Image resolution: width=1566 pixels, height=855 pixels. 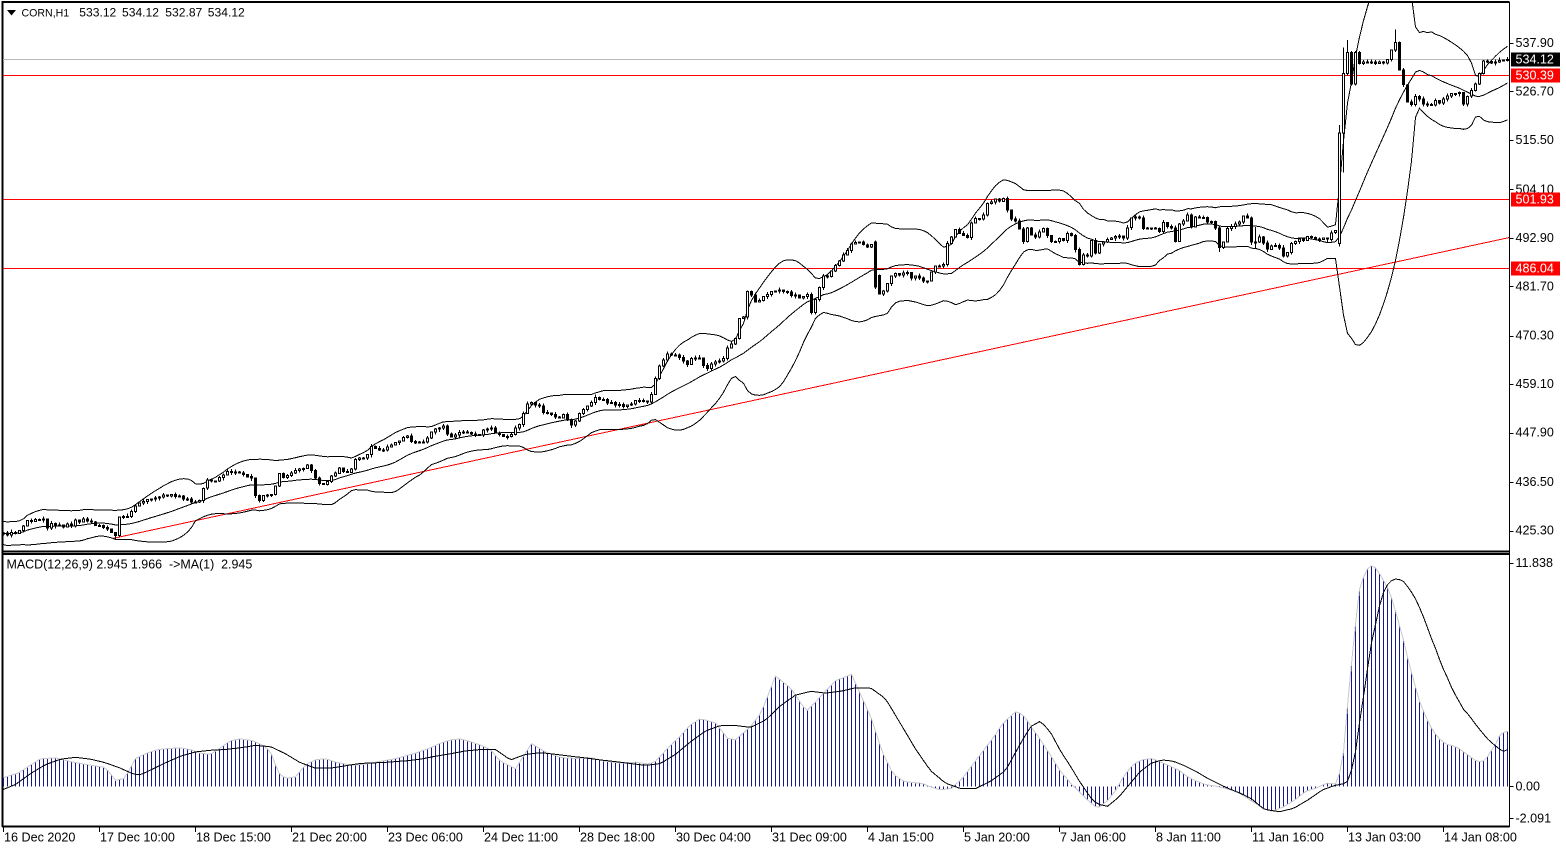 I want to click on svg-text: 11 Jan 16:00, so click(x=1288, y=838).